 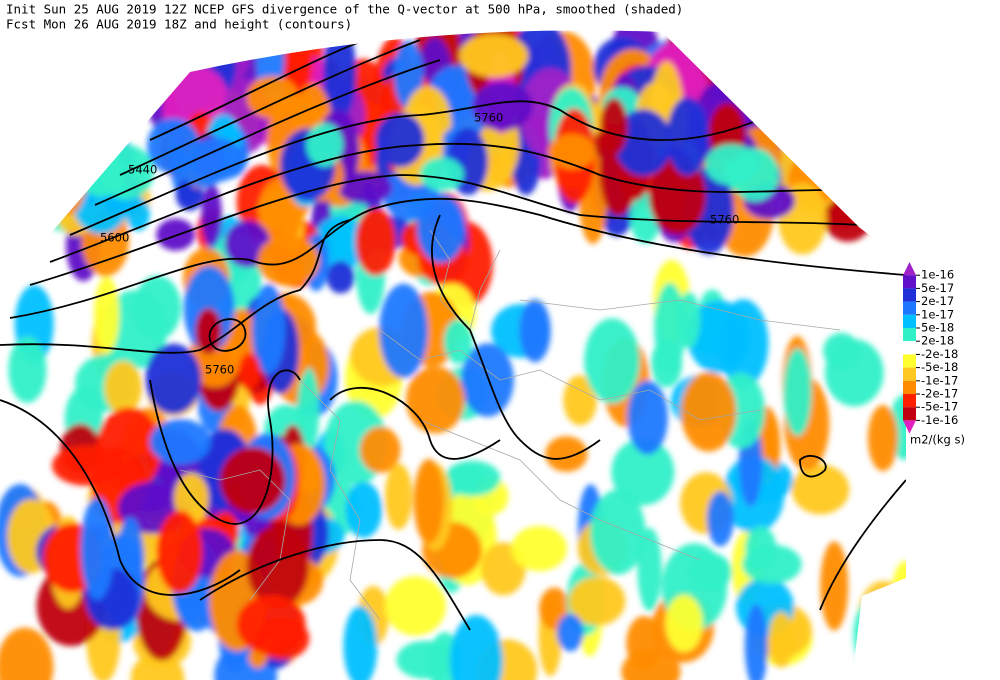 What do you see at coordinates (937, 275) in the screenshot?
I see `colorbar-label: 1e-16` at bounding box center [937, 275].